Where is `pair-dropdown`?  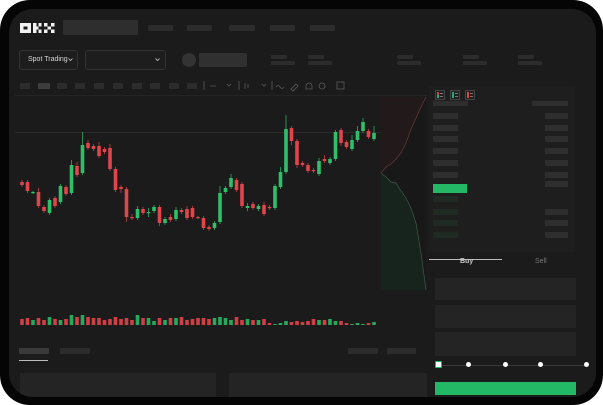
pair-dropdown is located at coordinates (125, 60).